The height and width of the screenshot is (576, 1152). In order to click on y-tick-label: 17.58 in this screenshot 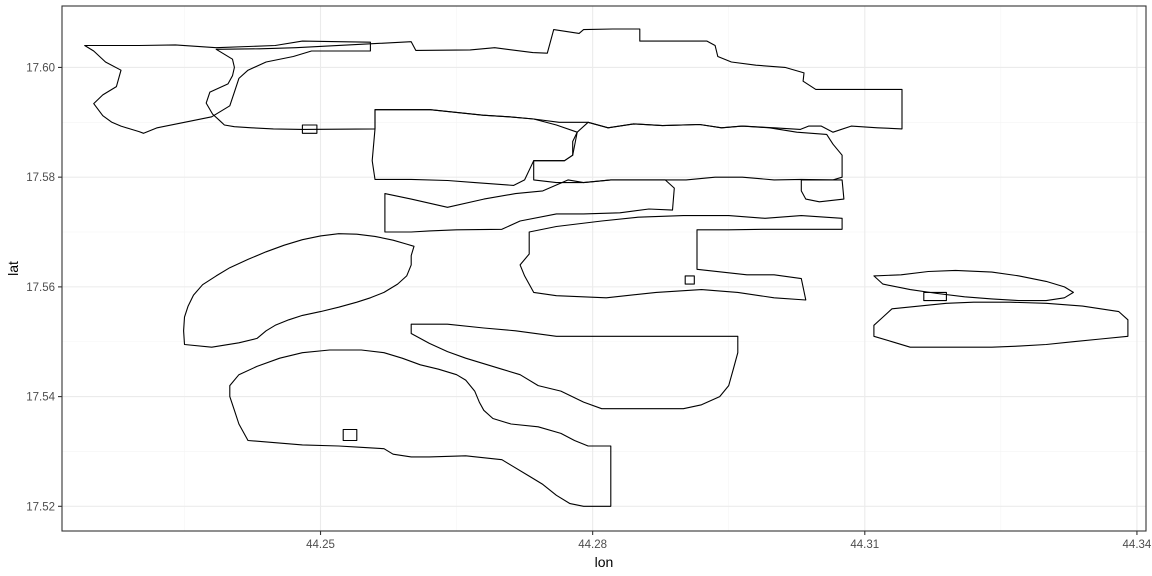, I will do `click(40, 178)`.